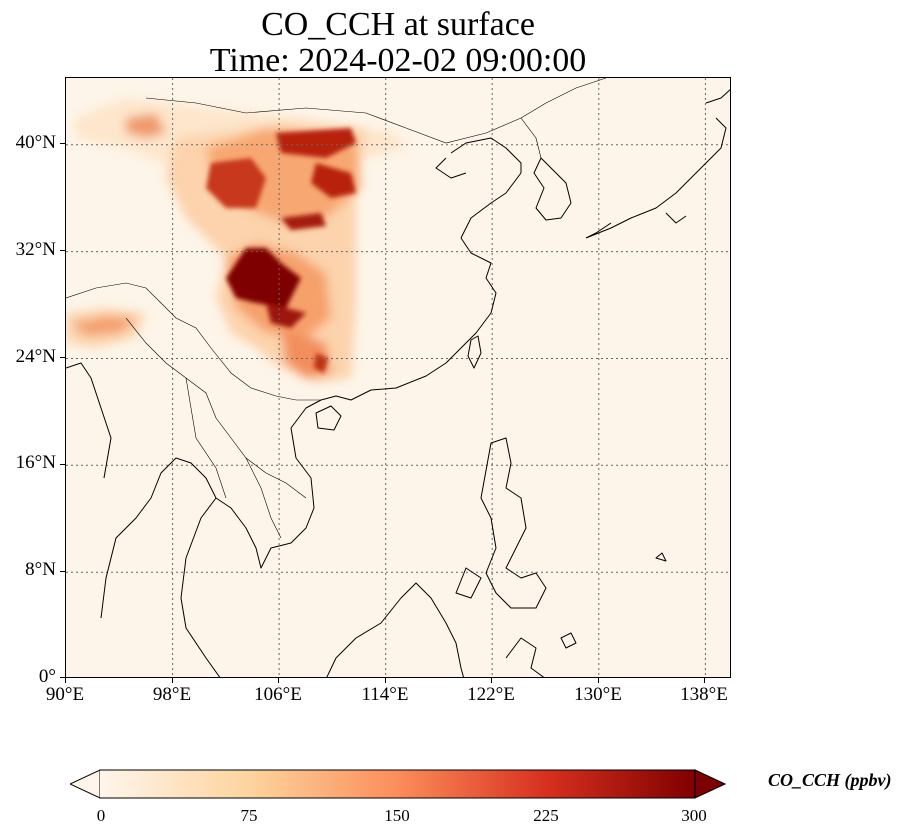  I want to click on colorbar-tick-150: 150, so click(397, 815).